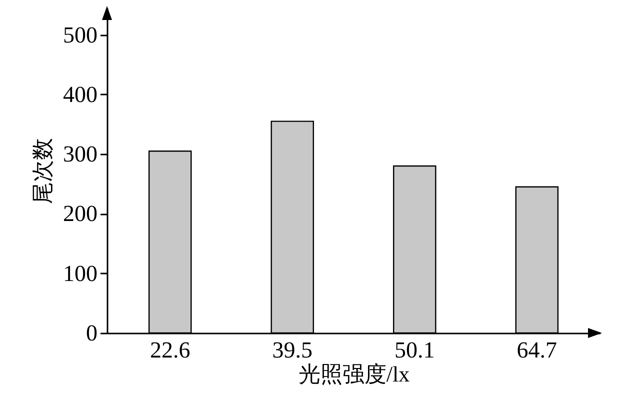  Describe the element at coordinates (292, 350) in the screenshot. I see `x-tick-label: 39.5` at that location.